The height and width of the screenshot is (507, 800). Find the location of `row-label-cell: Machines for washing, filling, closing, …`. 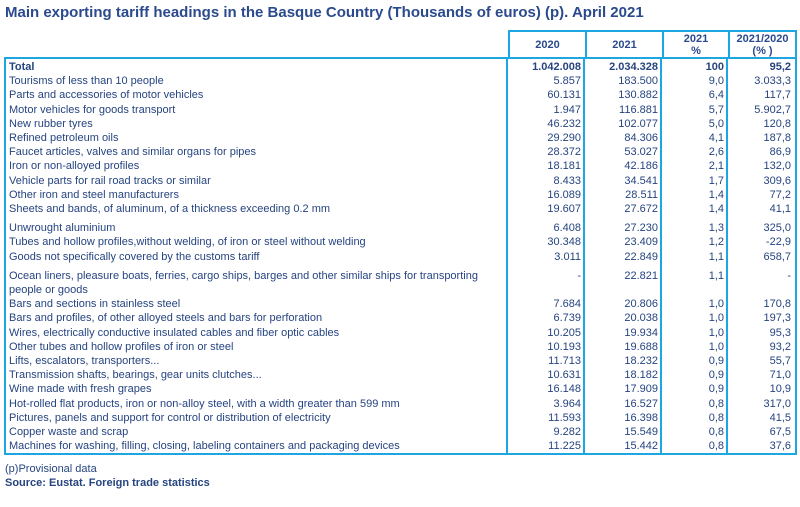

row-label-cell: Machines for washing, filling, closing, … is located at coordinates (204, 446).